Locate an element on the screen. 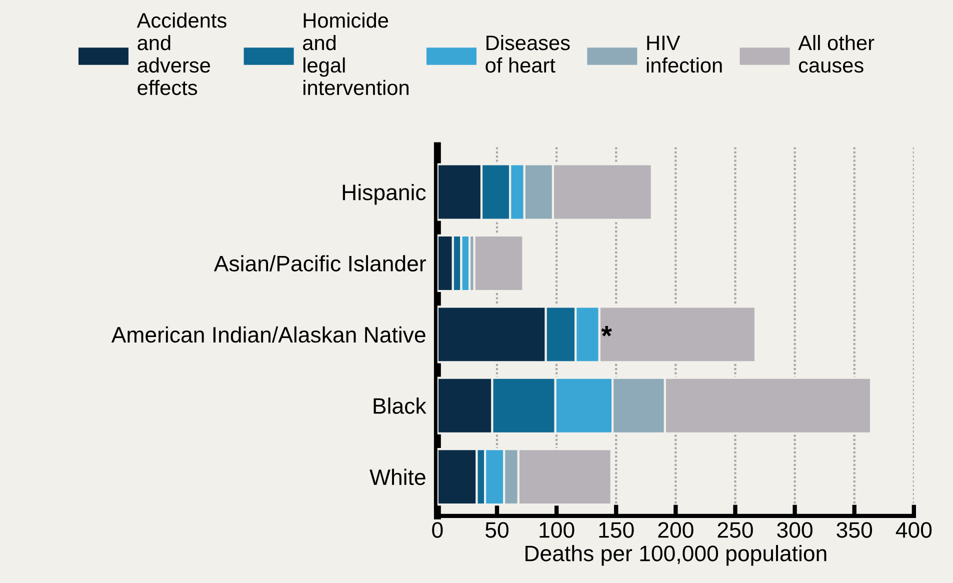 The width and height of the screenshot is (953, 583). legend-label: HIV infection is located at coordinates (684, 54).